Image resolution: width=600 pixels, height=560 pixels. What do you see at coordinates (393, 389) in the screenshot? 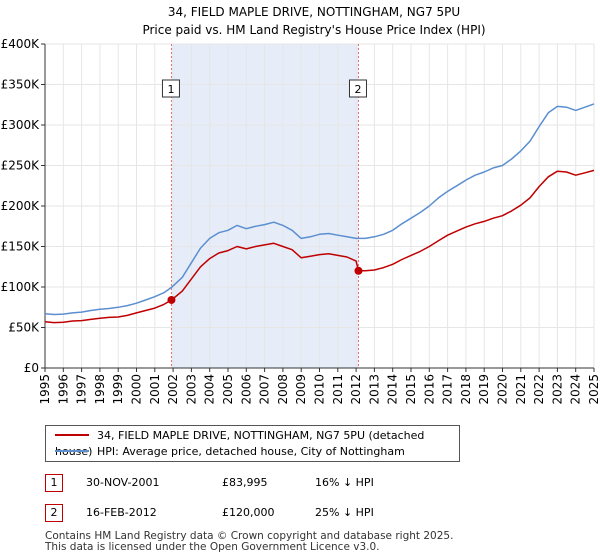
I see `x-tick-label: 2014` at bounding box center [393, 389].